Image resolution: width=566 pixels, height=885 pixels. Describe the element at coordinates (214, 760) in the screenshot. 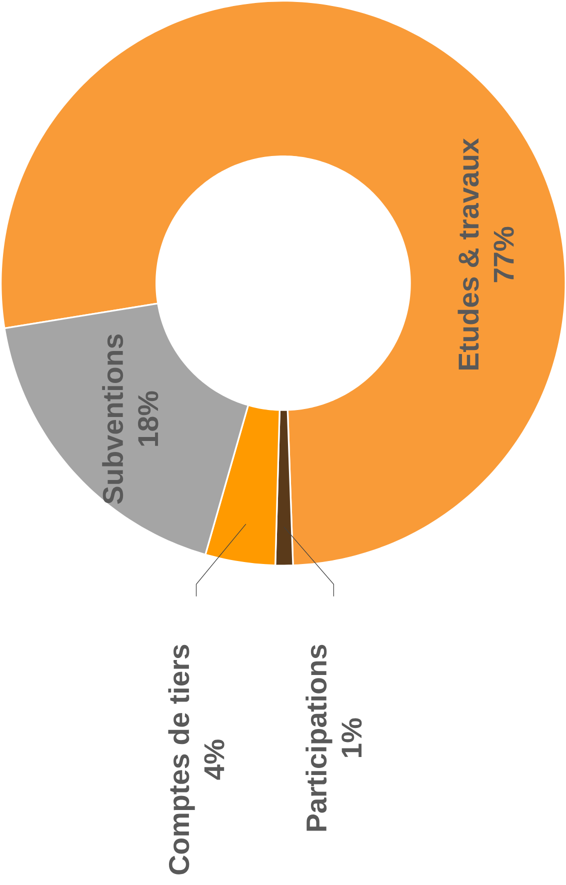

I see `data-label: 4%` at that location.